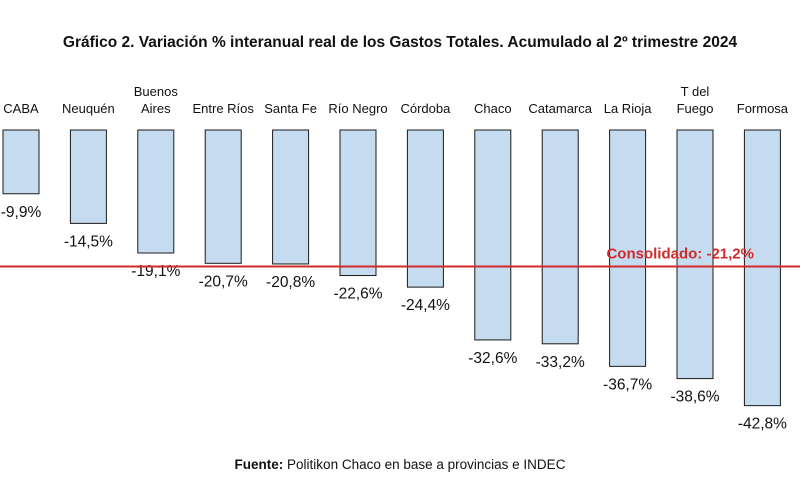 This screenshot has width=800, height=500. I want to click on category-label: Chaco, so click(493, 108).